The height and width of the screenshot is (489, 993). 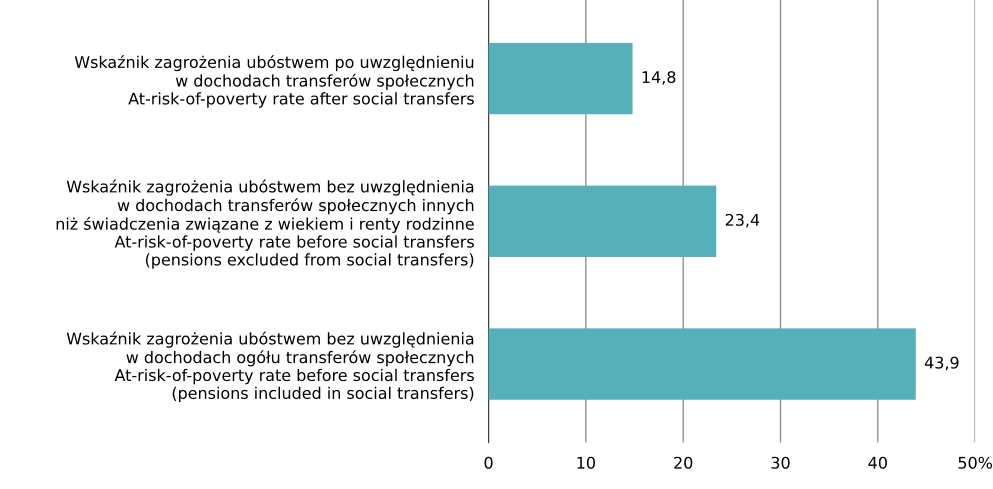 I want to click on x-tick-label: 20, so click(x=683, y=462).